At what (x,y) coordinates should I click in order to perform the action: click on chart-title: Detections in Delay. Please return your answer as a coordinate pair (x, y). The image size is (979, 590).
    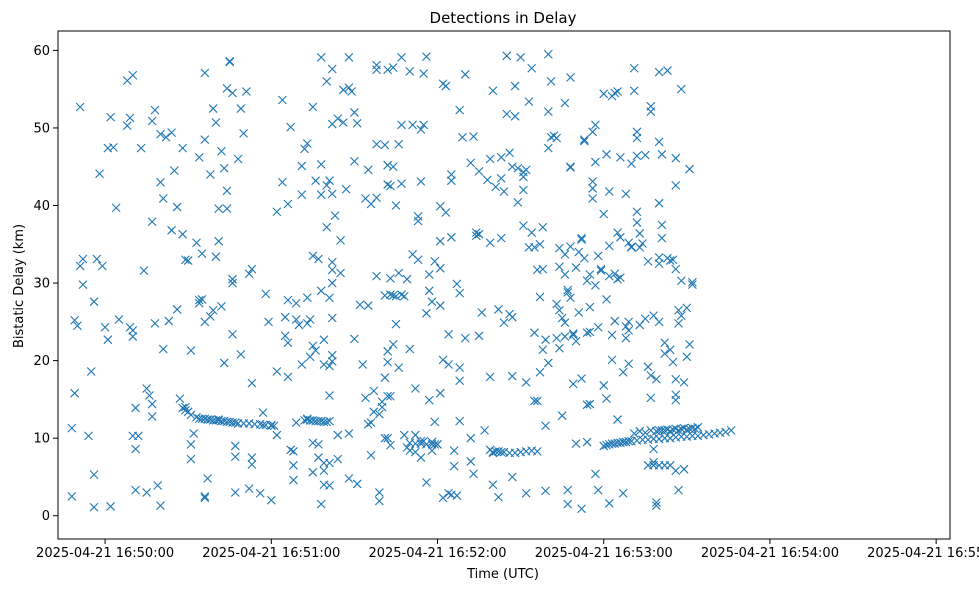
    Looking at the image, I should click on (503, 18).